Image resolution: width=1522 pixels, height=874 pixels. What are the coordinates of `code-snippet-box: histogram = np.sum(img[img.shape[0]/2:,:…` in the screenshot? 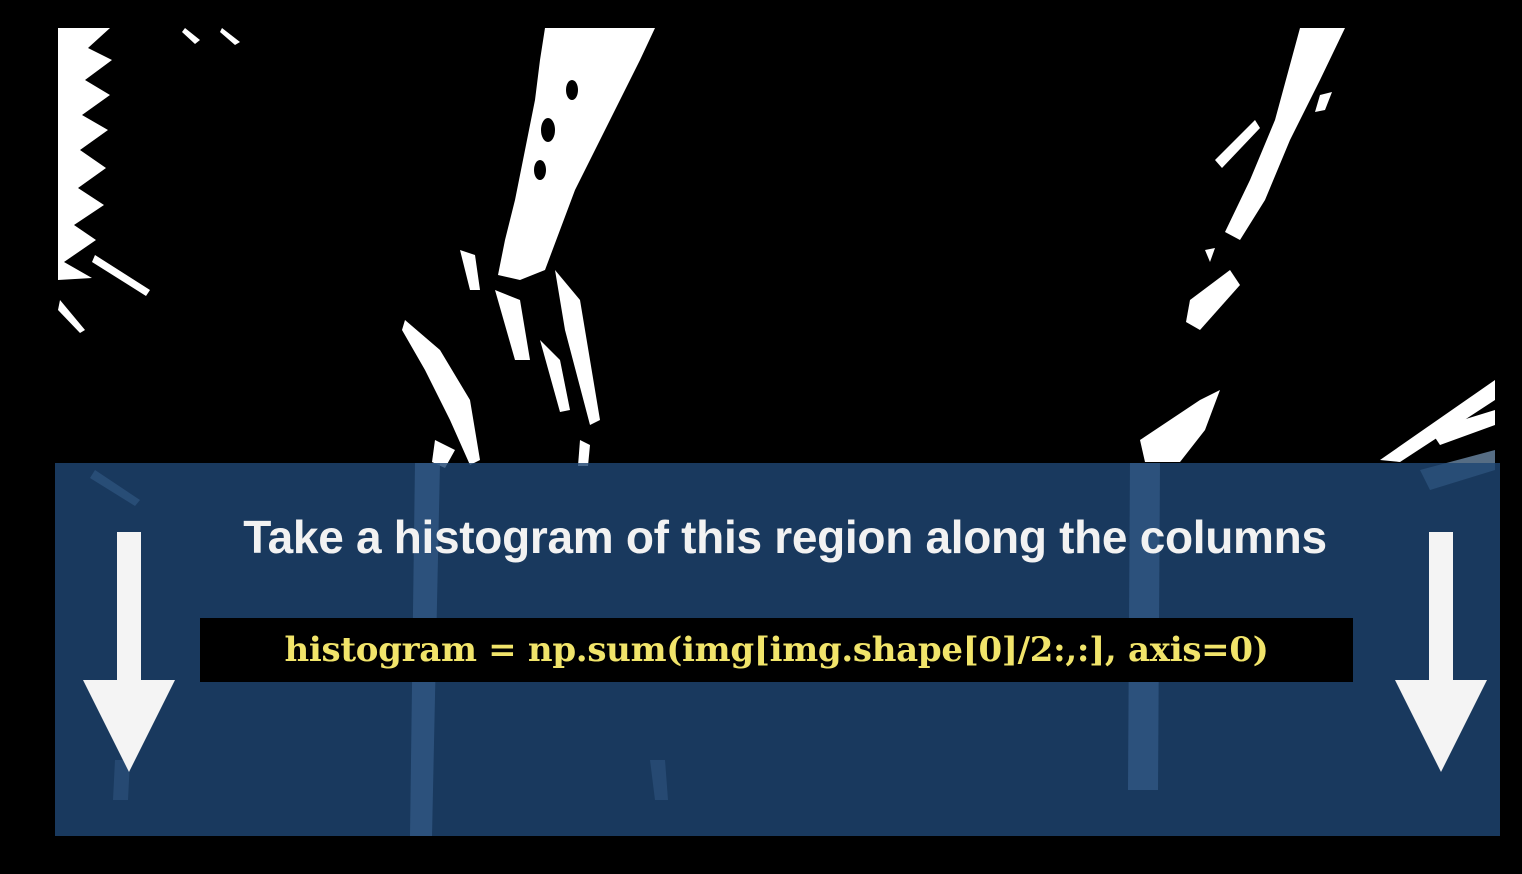 It's located at (776, 650).